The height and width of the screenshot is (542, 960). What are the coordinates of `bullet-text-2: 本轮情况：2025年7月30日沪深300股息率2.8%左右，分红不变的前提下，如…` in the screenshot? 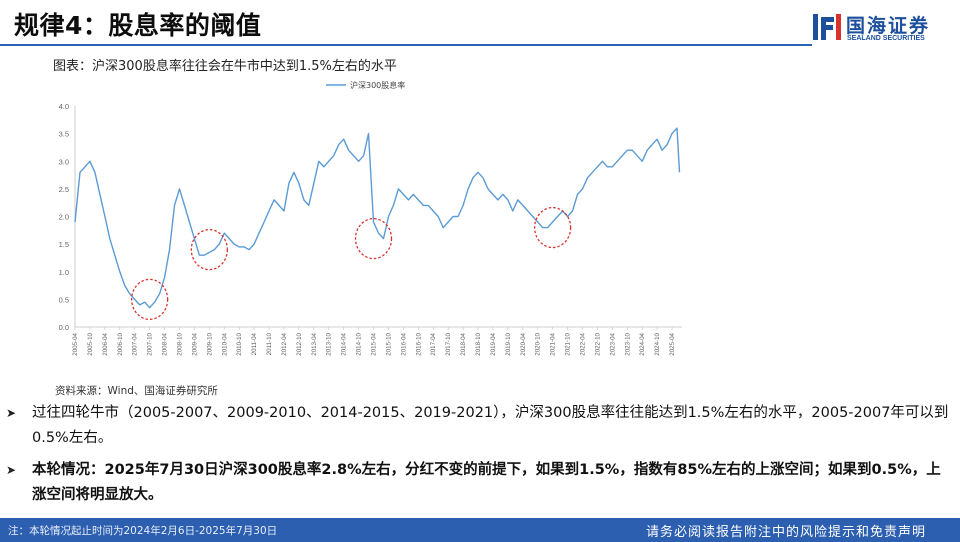 It's located at (486, 482).